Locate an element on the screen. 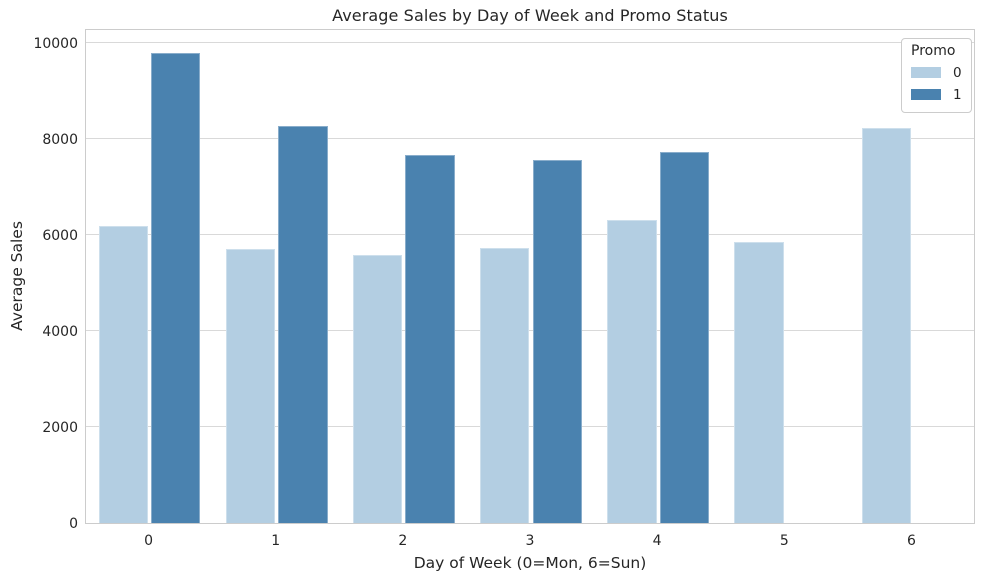 The height and width of the screenshot is (584, 984). bar-day1-promo0 is located at coordinates (250, 386).